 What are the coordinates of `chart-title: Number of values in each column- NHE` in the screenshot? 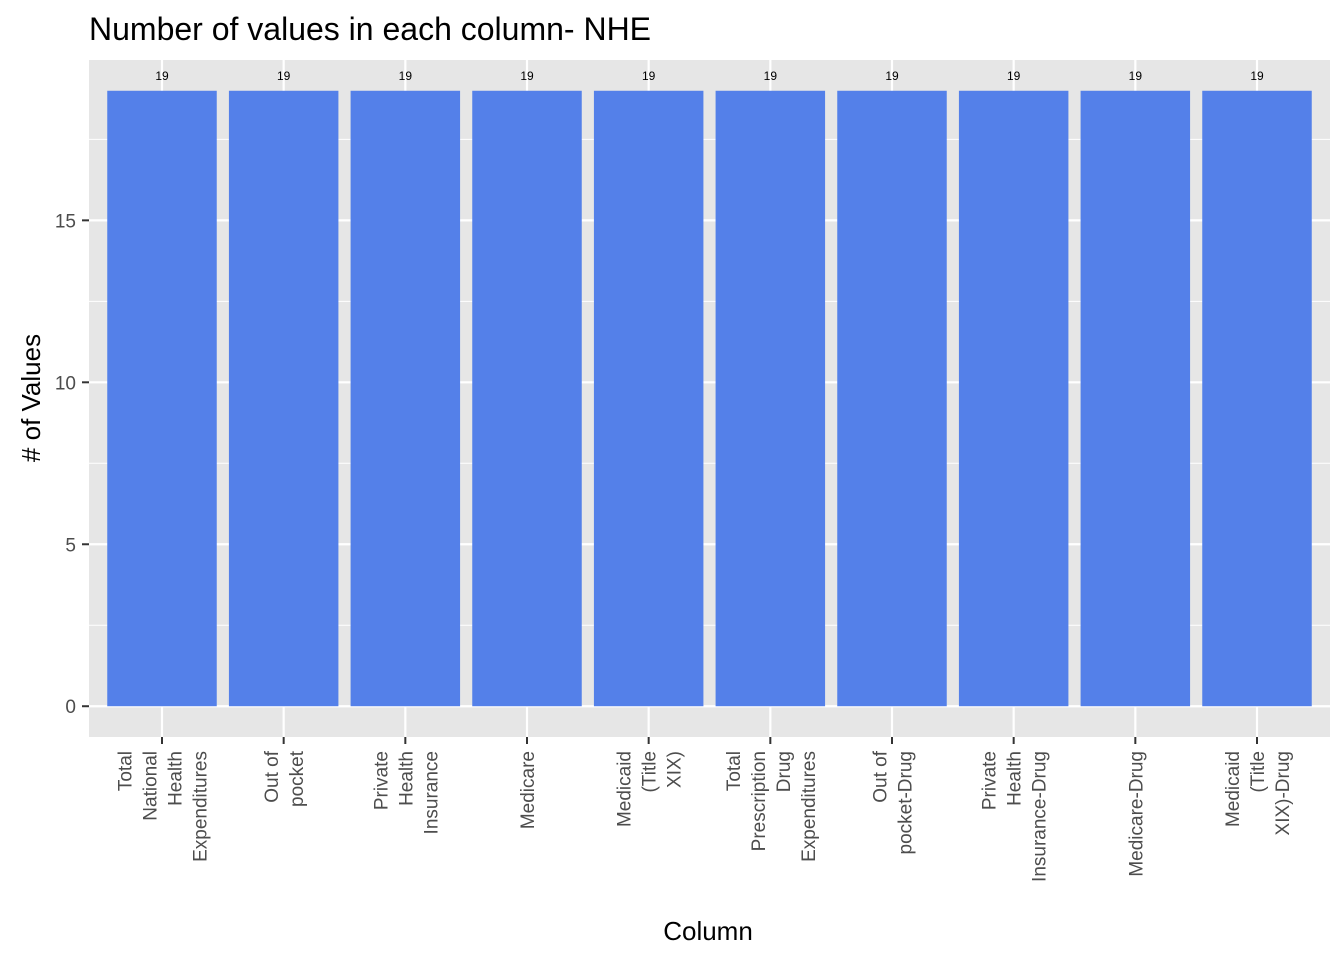 It's located at (370, 29).